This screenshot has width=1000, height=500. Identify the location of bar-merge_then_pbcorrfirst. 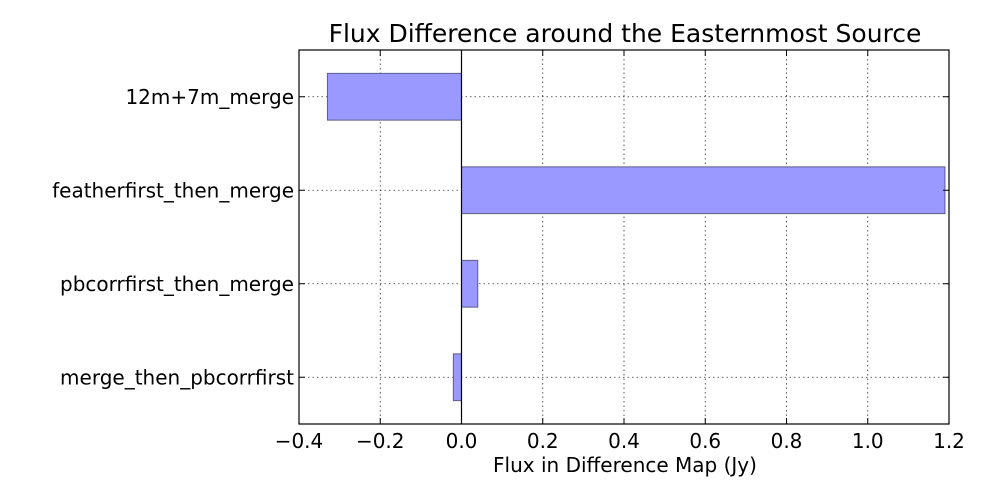
(457, 377).